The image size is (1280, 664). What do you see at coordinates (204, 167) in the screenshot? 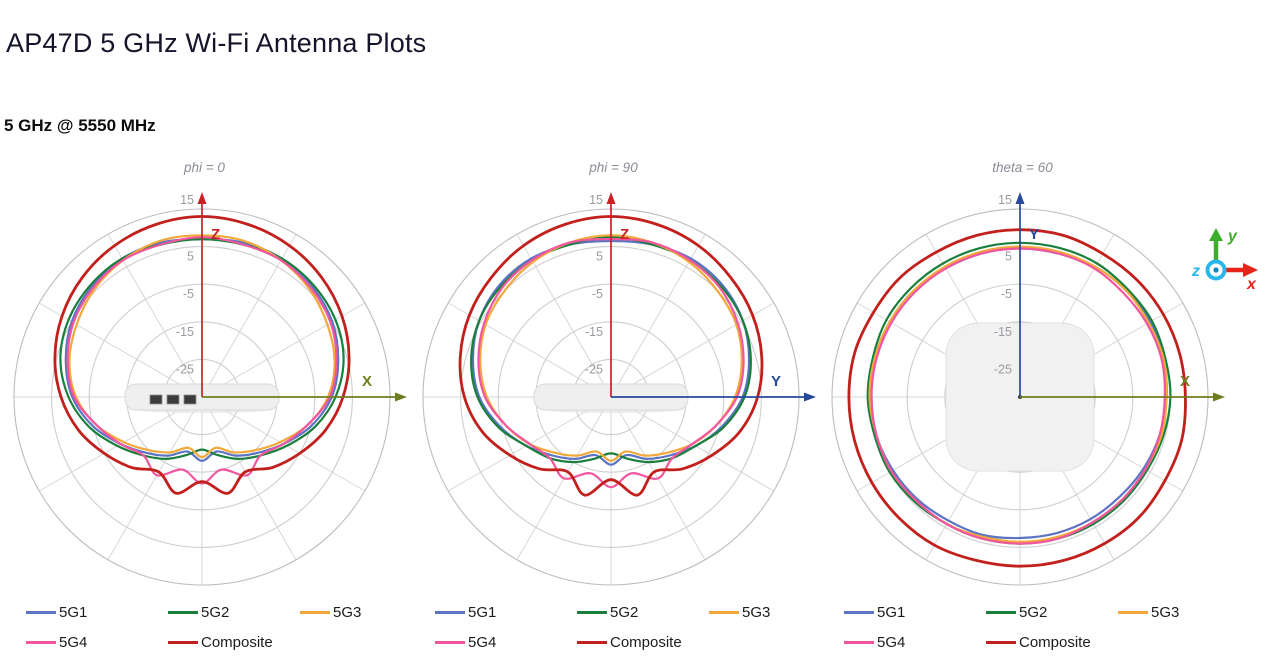
I see `plot-title: phi = 0` at bounding box center [204, 167].